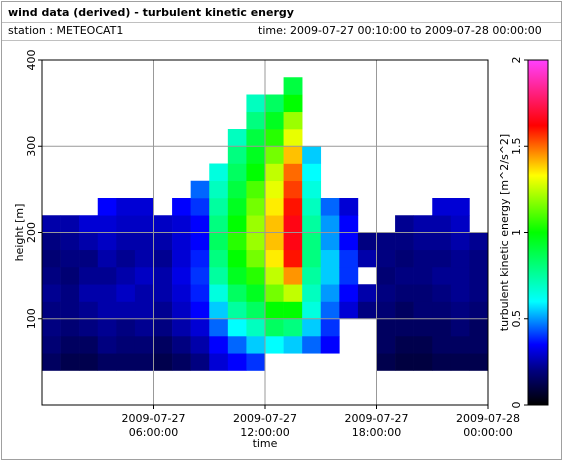  I want to click on x-tick-label: 2009-07-27 12:00:00, so click(265, 425).